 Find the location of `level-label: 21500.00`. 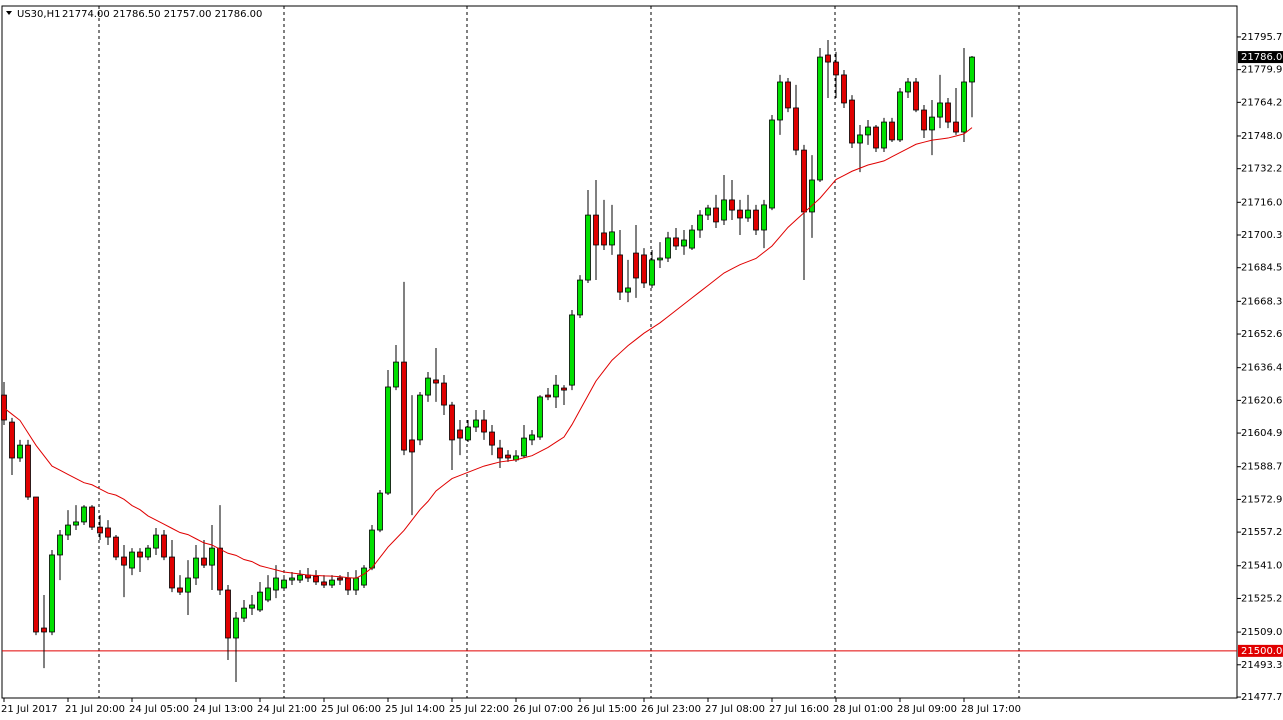

level-label: 21500.00 is located at coordinates (1262, 651).